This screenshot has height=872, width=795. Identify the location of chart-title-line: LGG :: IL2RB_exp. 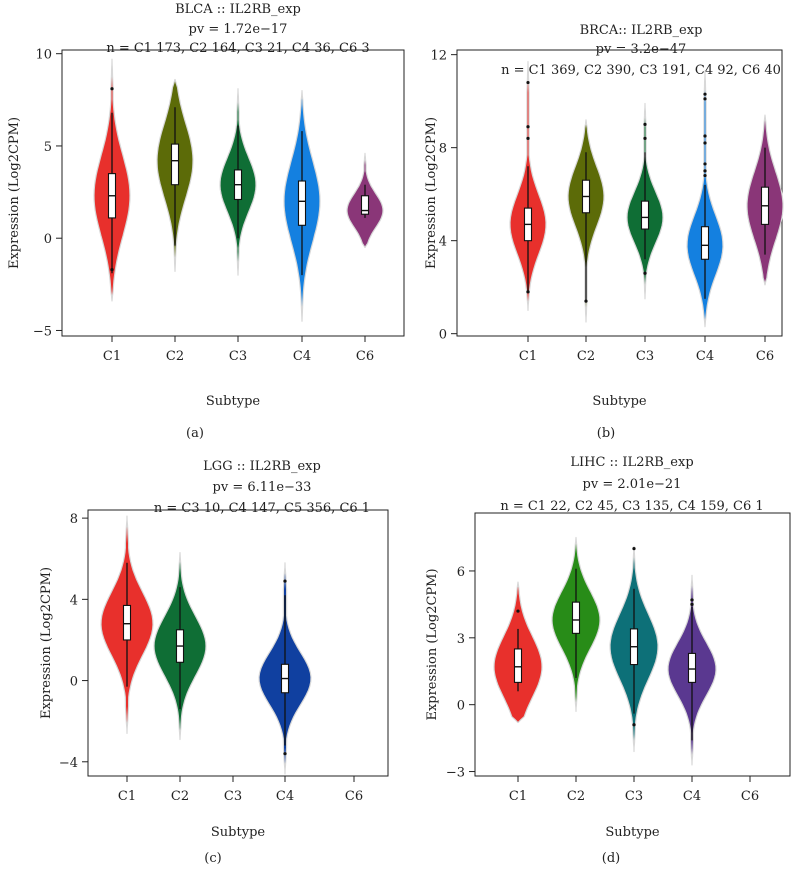
(262, 466).